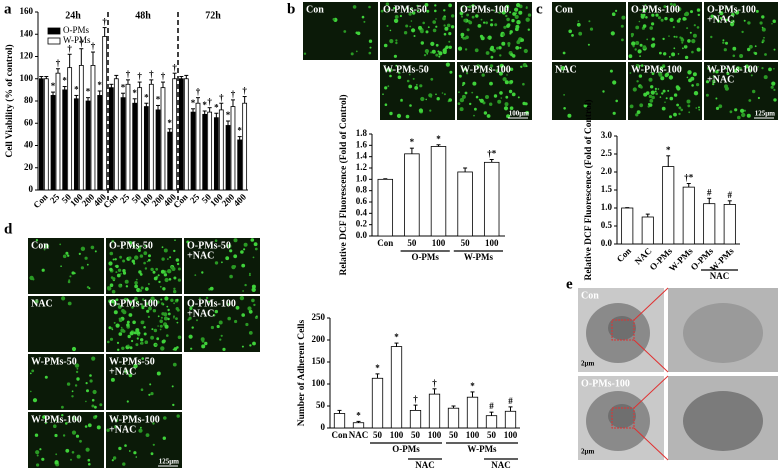  I want to click on x-tick-label: Con, so click(339, 435).